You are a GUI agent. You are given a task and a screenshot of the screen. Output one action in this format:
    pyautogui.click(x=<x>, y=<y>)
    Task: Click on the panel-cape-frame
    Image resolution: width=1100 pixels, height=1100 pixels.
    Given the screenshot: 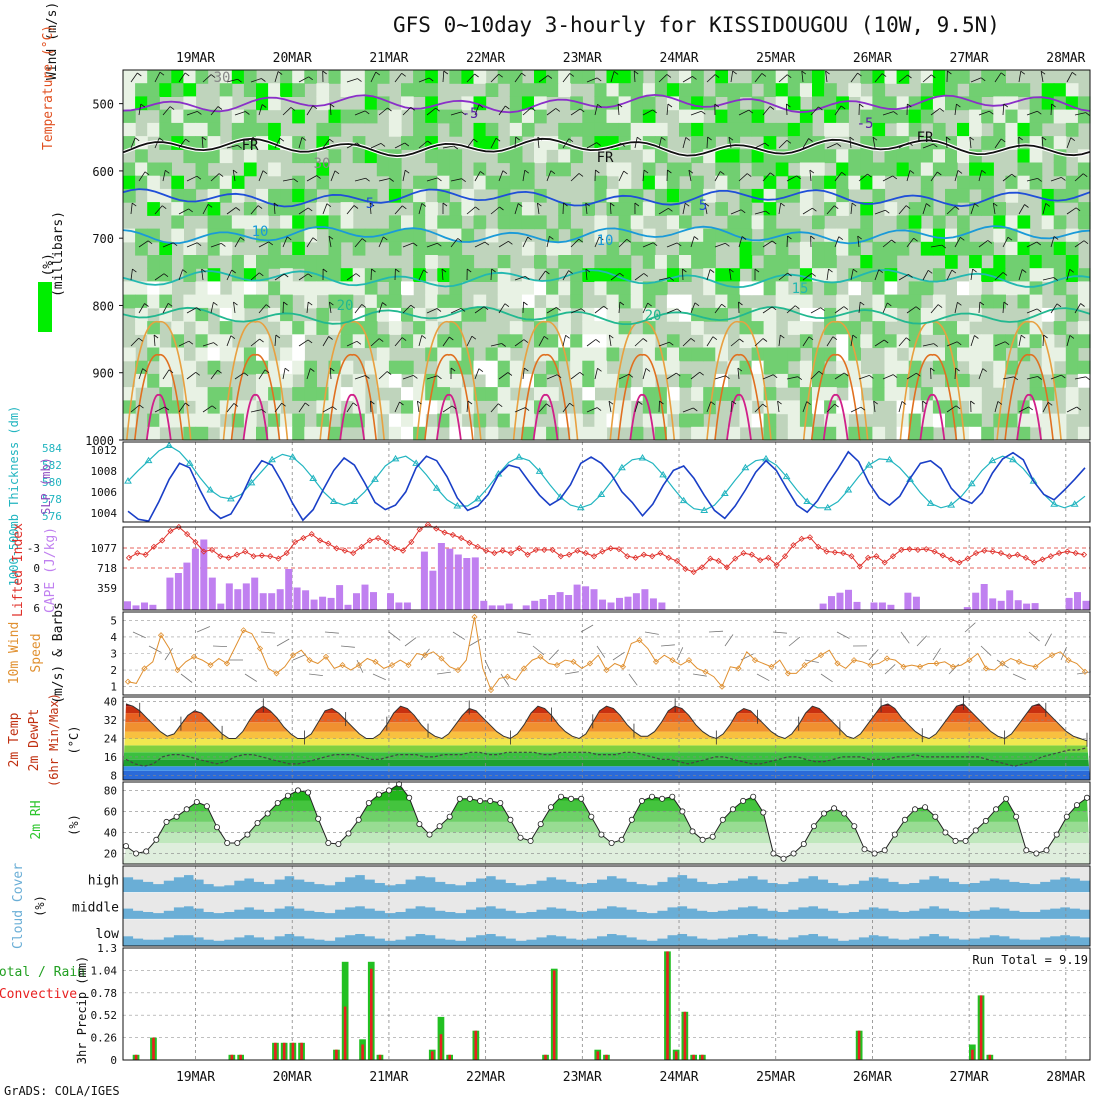 What is the action you would take?
    pyautogui.click(x=606, y=568)
    